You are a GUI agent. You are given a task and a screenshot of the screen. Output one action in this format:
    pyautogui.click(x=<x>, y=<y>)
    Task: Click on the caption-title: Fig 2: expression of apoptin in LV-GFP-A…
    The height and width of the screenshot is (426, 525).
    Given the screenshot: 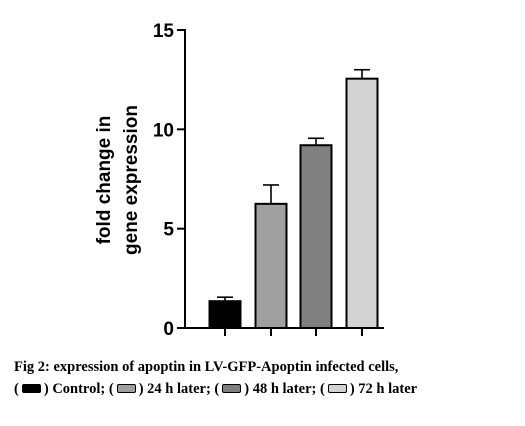 What is the action you would take?
    pyautogui.click(x=206, y=367)
    